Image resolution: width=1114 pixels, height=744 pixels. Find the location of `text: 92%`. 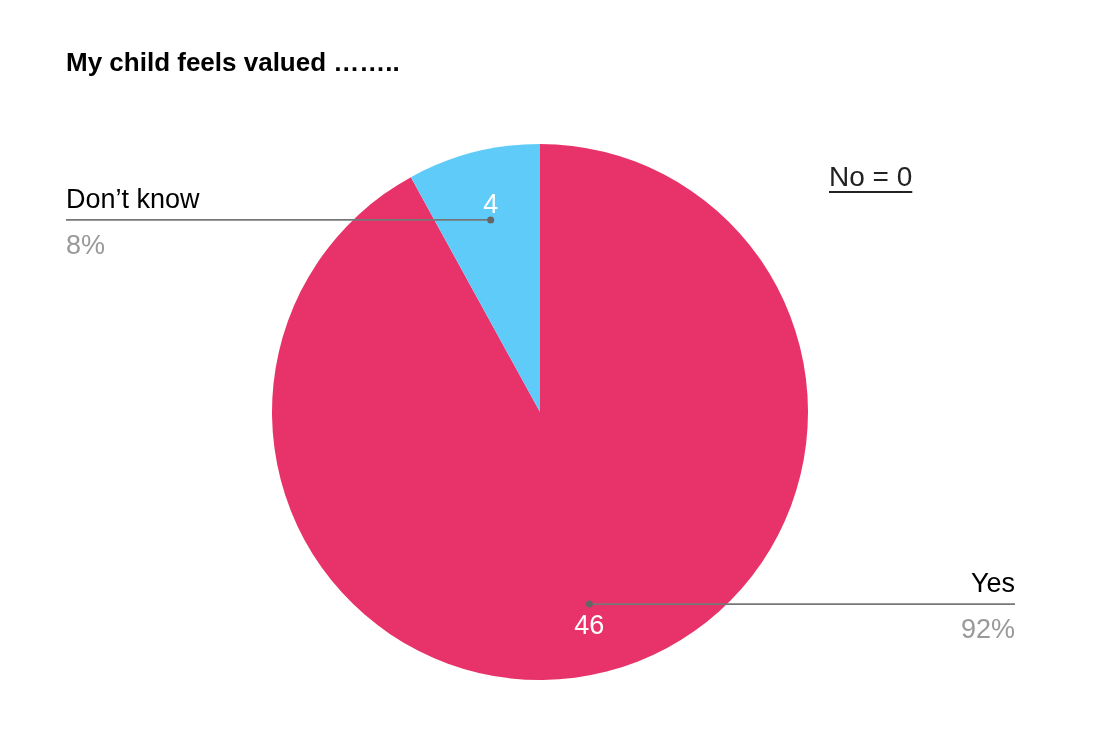

text: 92% is located at coordinates (987, 629).